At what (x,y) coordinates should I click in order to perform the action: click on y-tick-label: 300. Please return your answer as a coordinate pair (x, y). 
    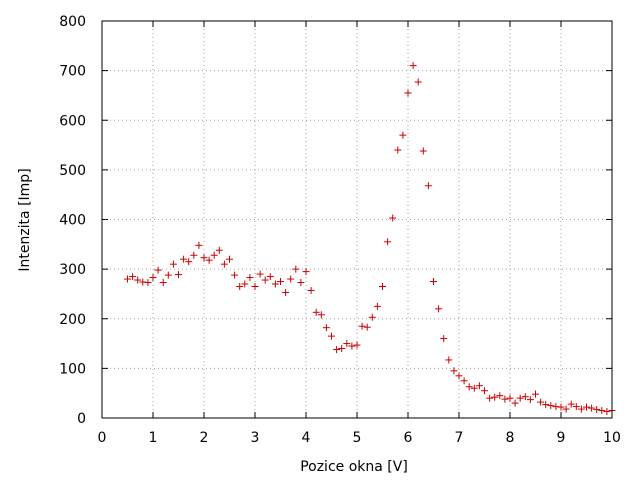
    Looking at the image, I should click on (72, 270).